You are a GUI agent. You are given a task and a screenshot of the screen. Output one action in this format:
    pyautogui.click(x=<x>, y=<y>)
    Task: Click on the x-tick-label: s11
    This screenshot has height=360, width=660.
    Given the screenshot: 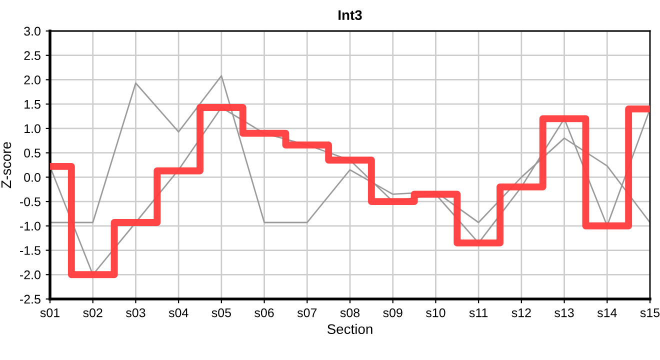 What is the action you would take?
    pyautogui.click(x=478, y=313)
    